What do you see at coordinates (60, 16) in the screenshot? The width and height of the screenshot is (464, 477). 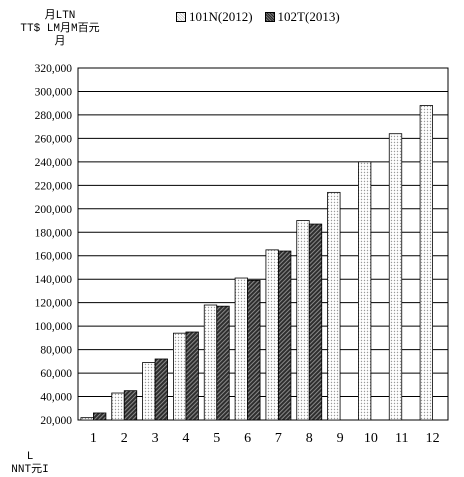 I see `y-axis-title-line-1: 月LTN` at bounding box center [60, 16].